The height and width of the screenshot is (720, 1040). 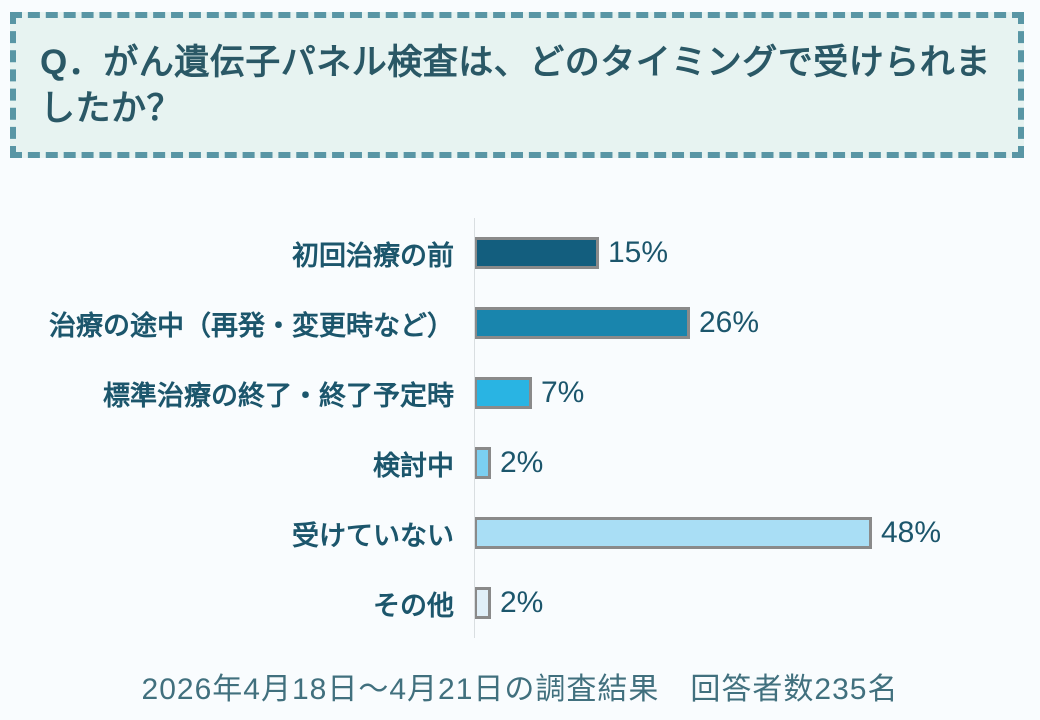 What do you see at coordinates (911, 532) in the screenshot?
I see `value-label: 48%` at bounding box center [911, 532].